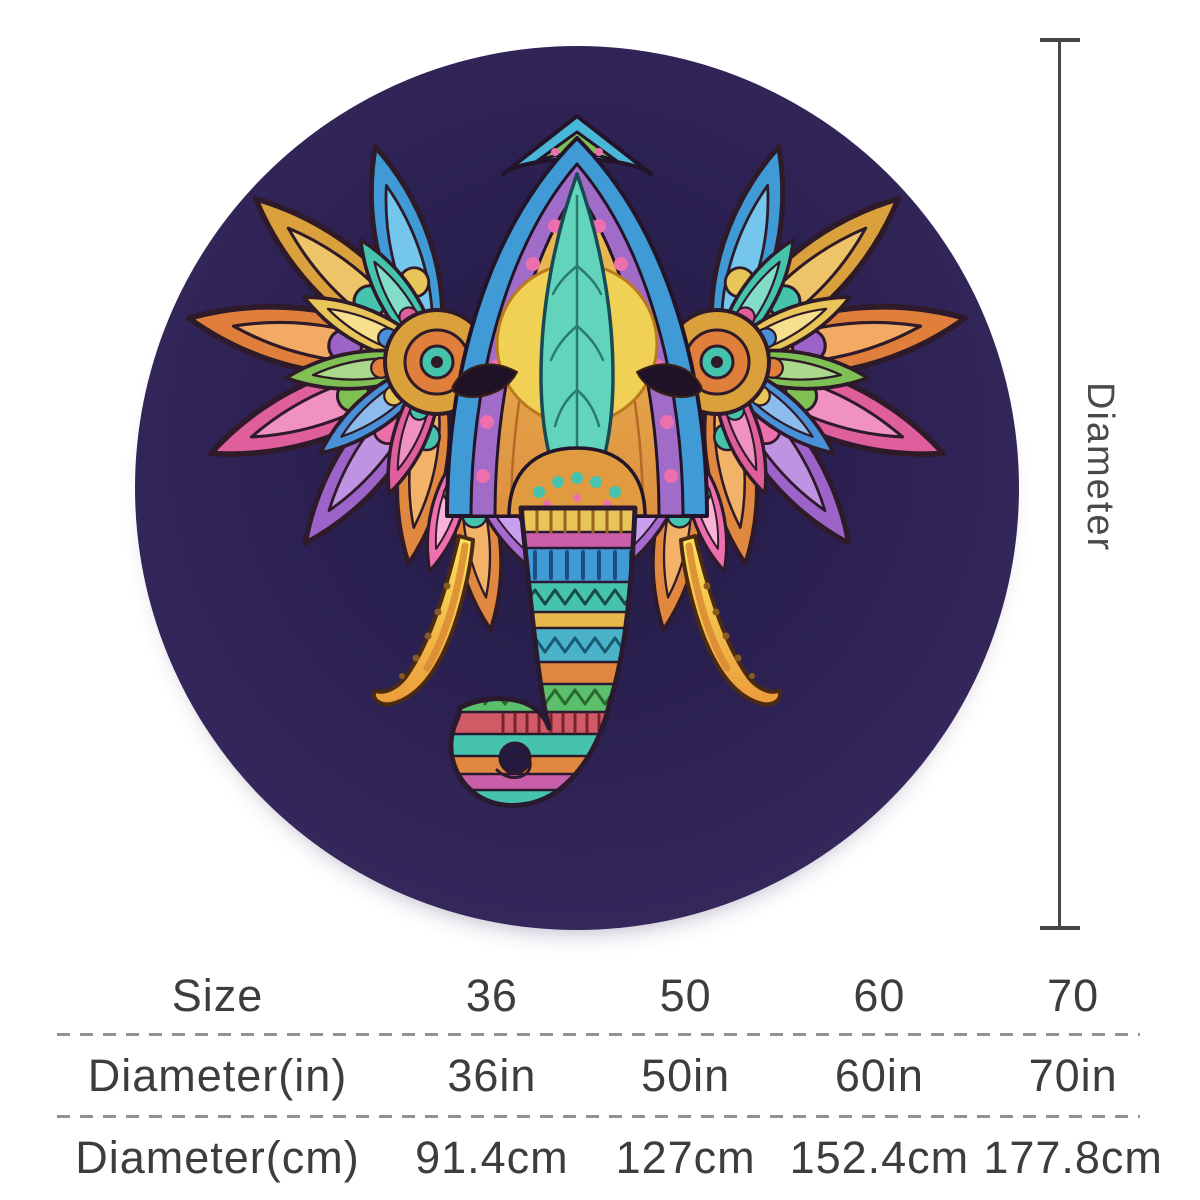 This screenshot has height=1200, width=1200. I want to click on table-row-diameter-in: Diameter(in) 36in 50in 60in 70in, so click(600, 1075).